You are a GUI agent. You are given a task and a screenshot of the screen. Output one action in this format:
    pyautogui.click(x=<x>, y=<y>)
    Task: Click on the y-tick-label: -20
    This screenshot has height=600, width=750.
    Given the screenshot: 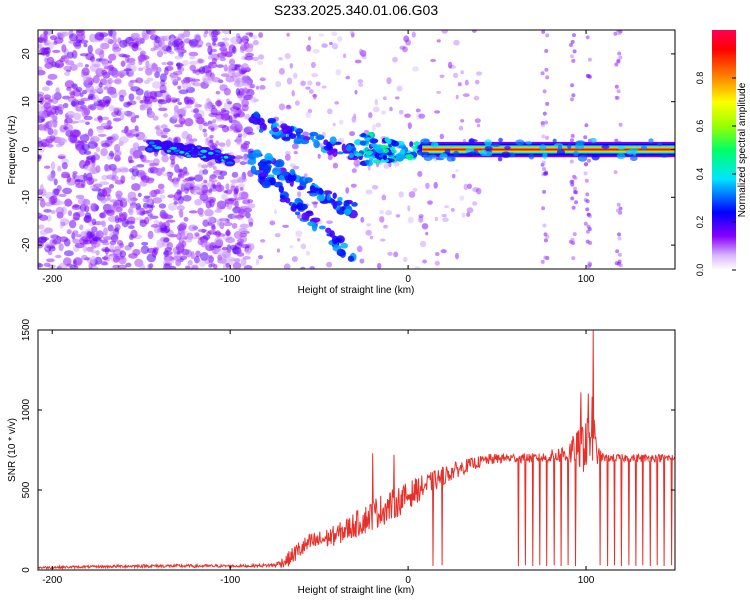 What is the action you would take?
    pyautogui.click(x=26, y=244)
    